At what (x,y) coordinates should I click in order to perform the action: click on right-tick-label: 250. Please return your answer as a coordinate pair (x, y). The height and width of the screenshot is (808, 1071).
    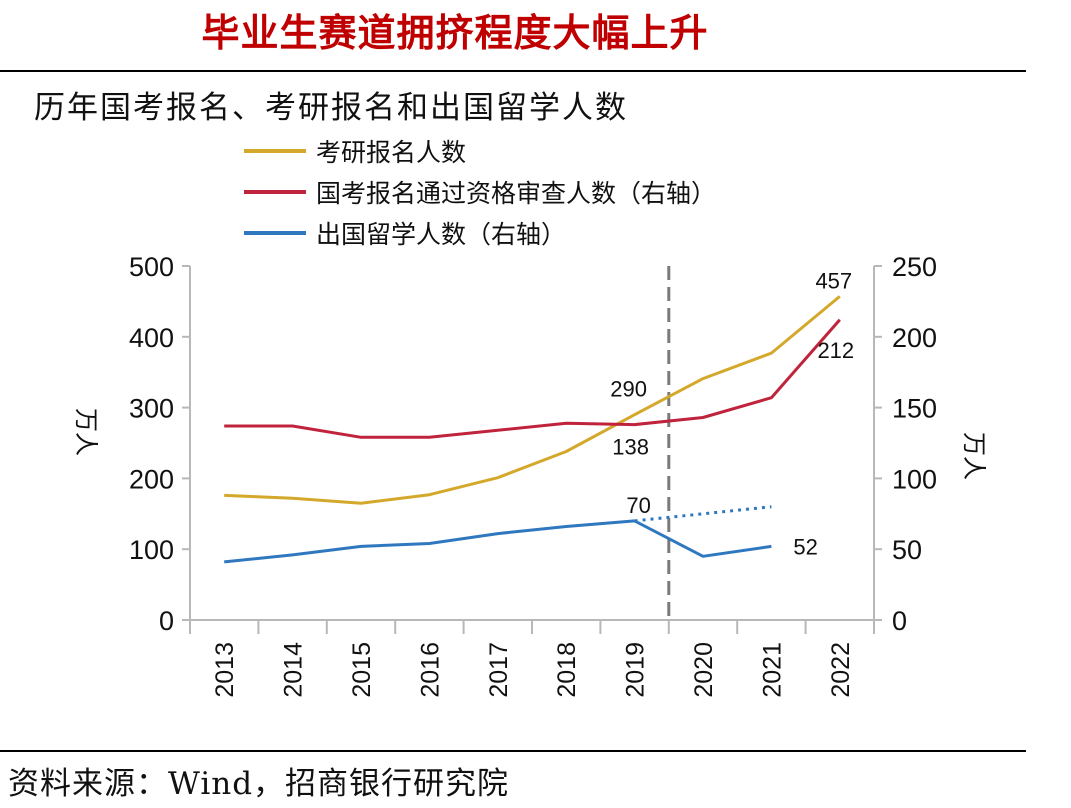
    Looking at the image, I should click on (914, 267).